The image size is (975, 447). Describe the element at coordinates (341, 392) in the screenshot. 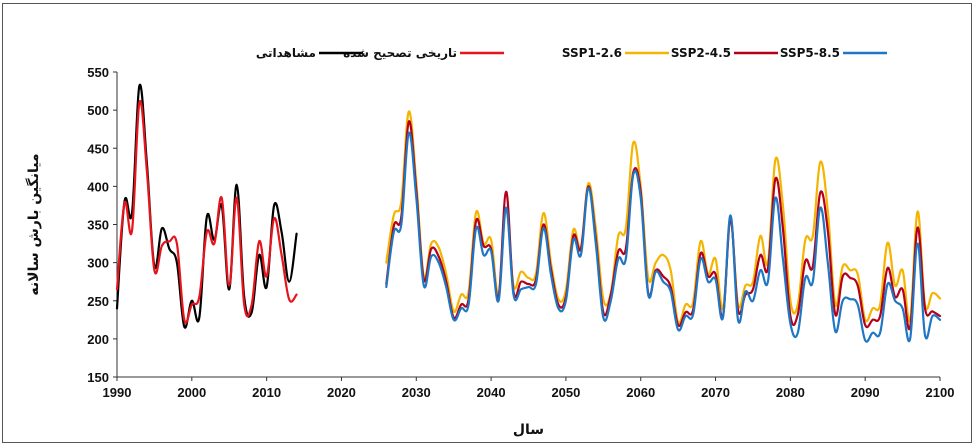

I see `x-tick-label: 2020` at that location.